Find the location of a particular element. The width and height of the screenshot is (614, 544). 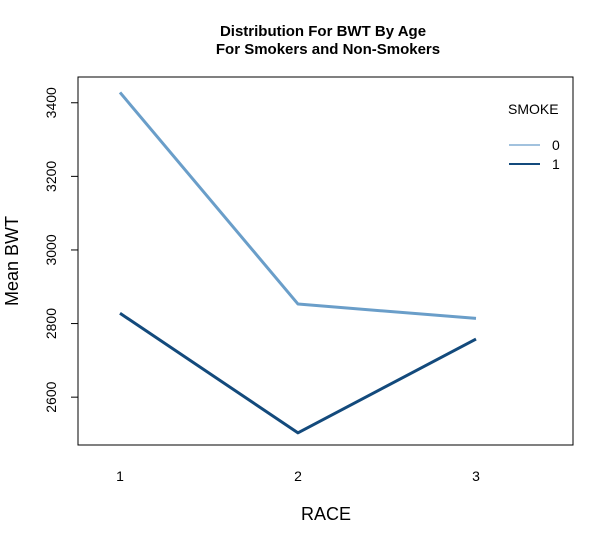

y-tick-label: 2800 is located at coordinates (51, 323).